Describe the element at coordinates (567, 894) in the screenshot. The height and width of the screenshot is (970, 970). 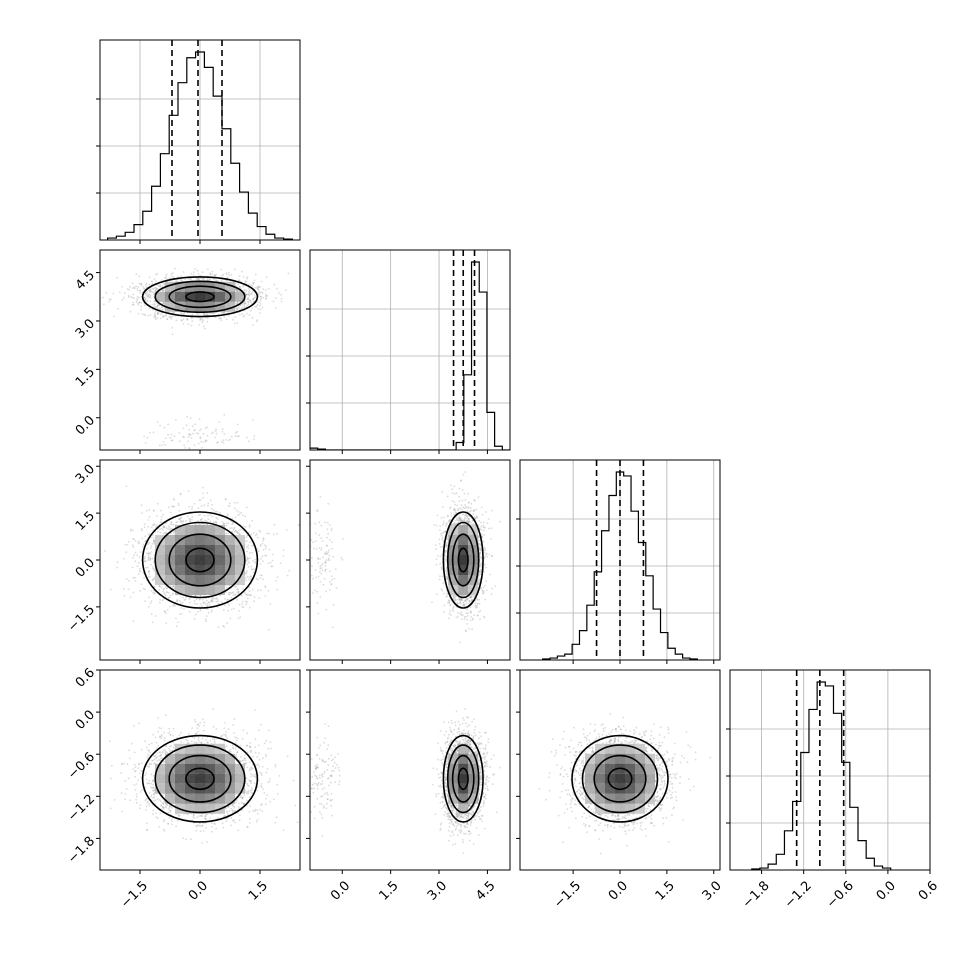
I see `x-tick-label-2-0: −1.5` at that location.